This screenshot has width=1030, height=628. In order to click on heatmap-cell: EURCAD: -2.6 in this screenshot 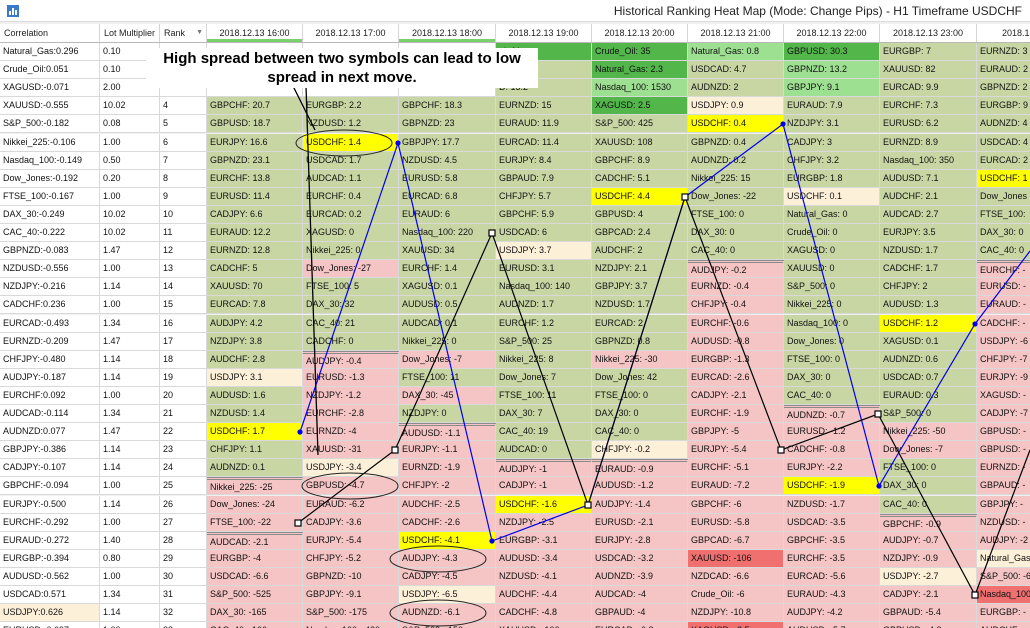, I will do `click(736, 378)`.